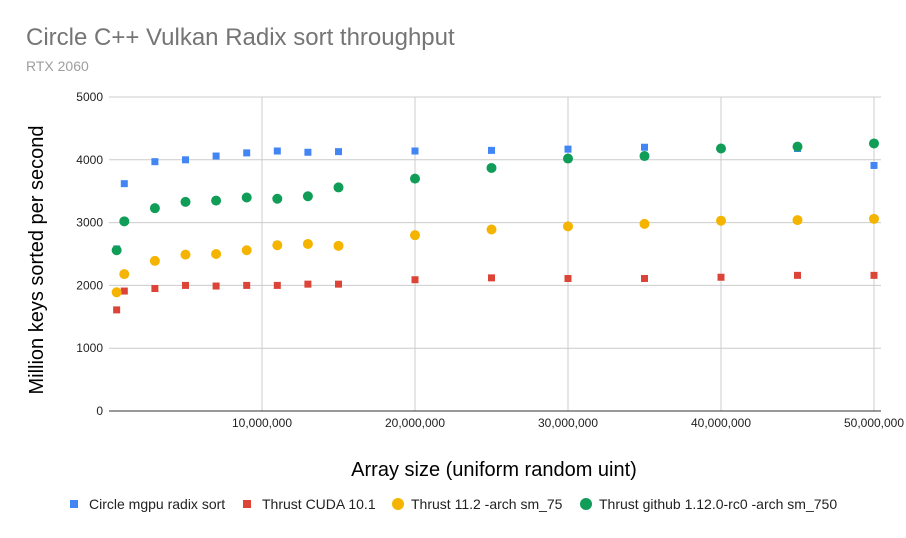 The height and width of the screenshot is (538, 906). I want to click on chart-subtitle: RTX 2060, so click(57, 66).